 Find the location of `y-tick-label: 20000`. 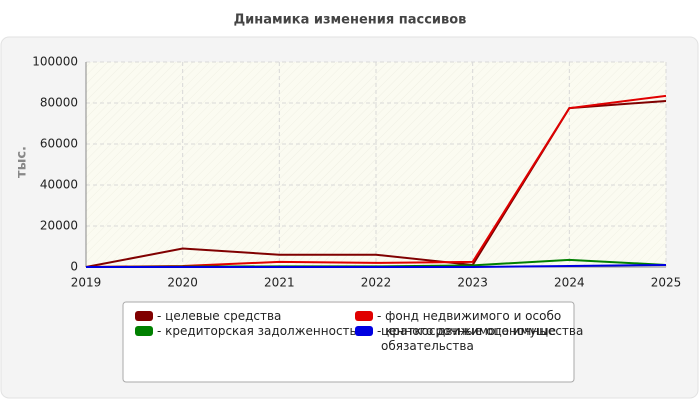

y-tick-label: 20000 is located at coordinates (59, 226).